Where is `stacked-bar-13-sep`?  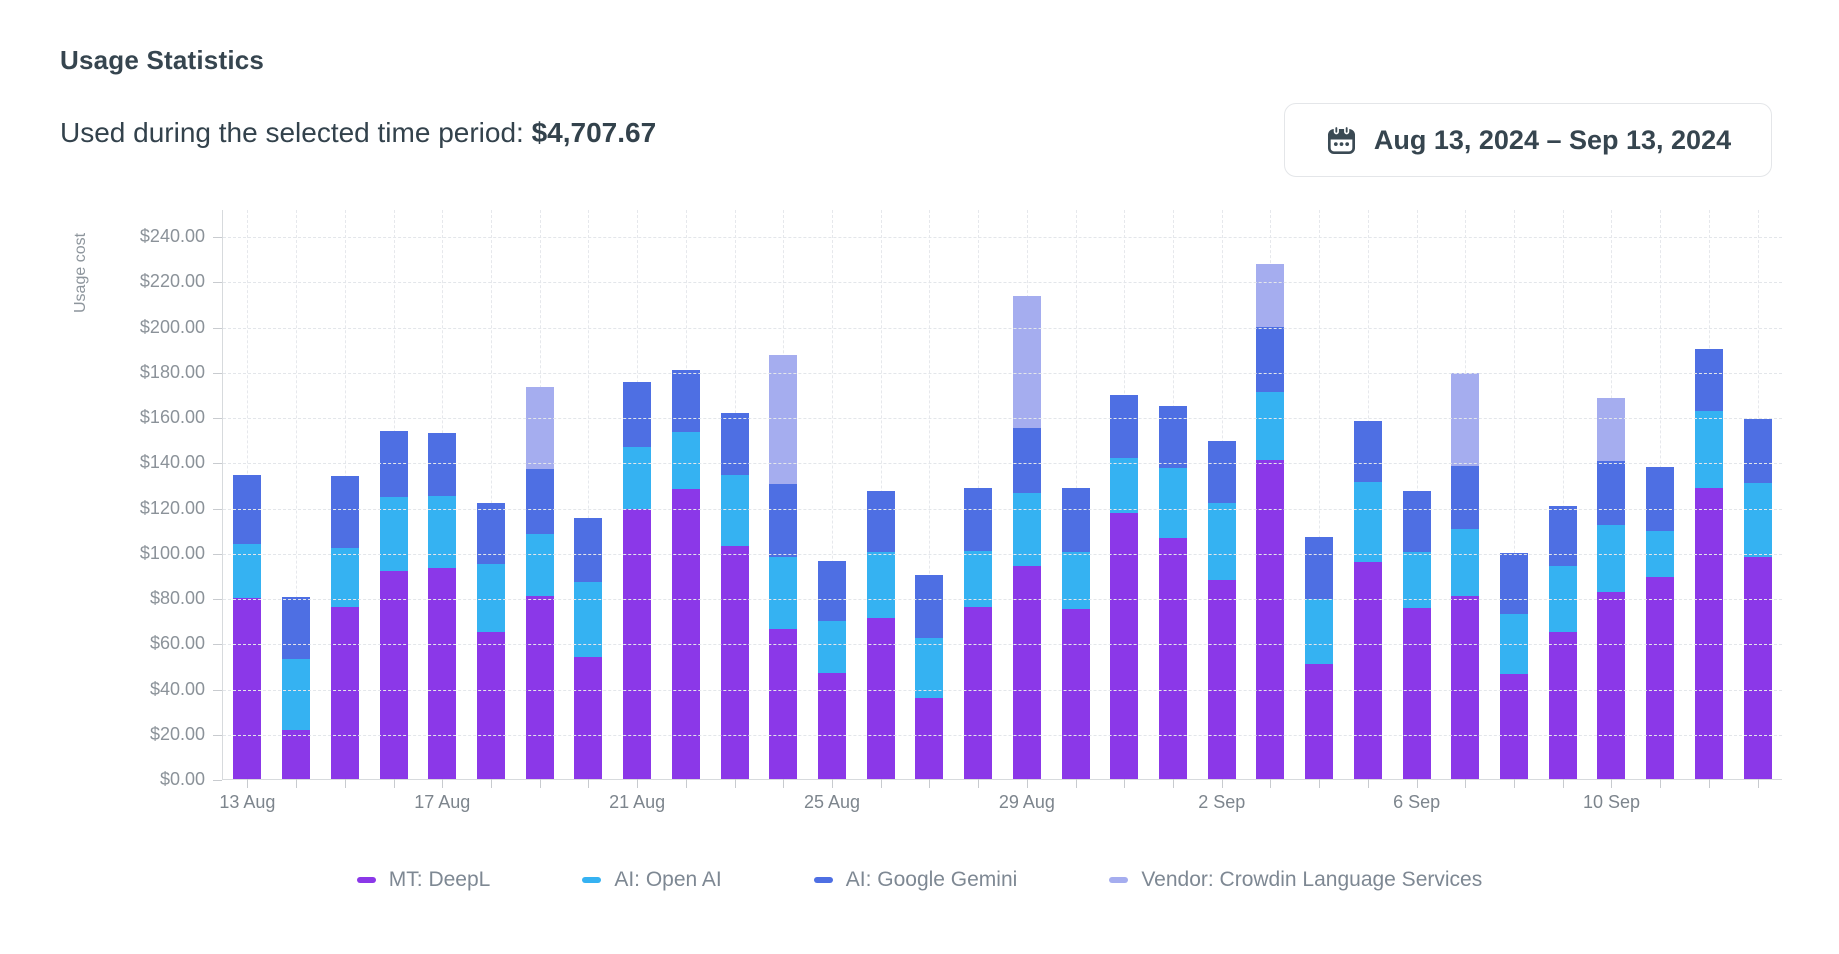 stacked-bar-13-sep is located at coordinates (1757, 599).